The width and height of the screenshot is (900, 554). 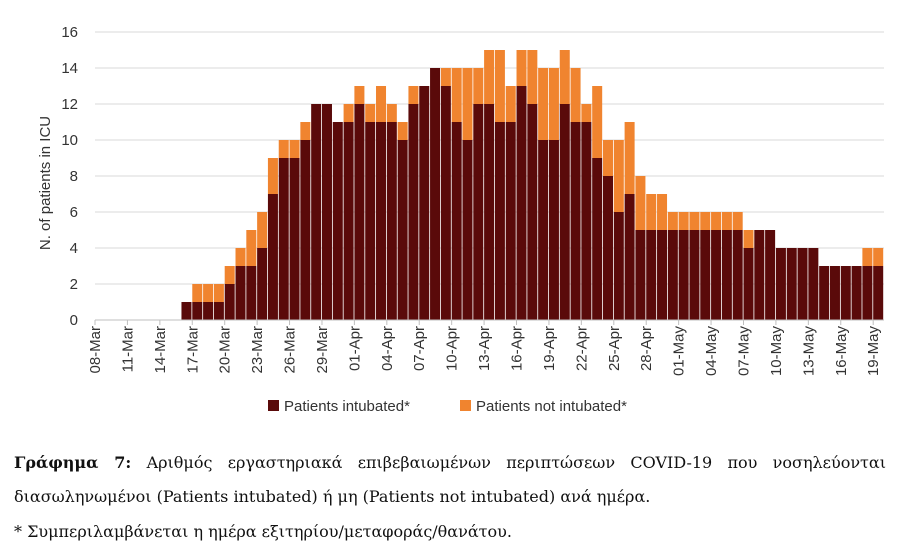 What do you see at coordinates (95, 350) in the screenshot?
I see `x-tick-label: 08-Mar` at bounding box center [95, 350].